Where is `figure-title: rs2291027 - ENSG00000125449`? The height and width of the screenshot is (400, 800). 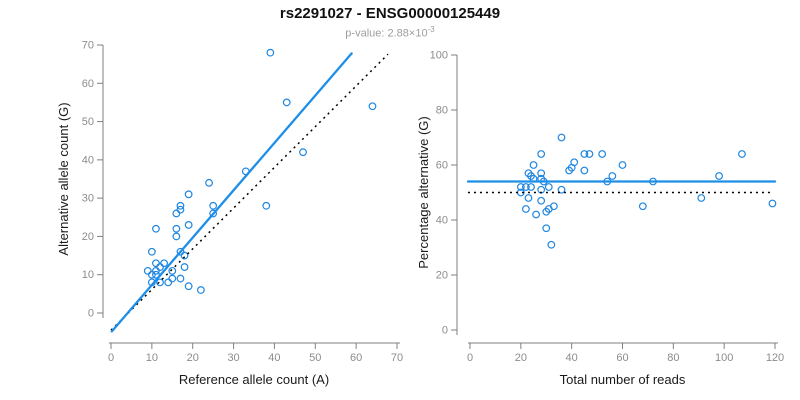 figure-title: rs2291027 - ENSG00000125449 is located at coordinates (390, 13).